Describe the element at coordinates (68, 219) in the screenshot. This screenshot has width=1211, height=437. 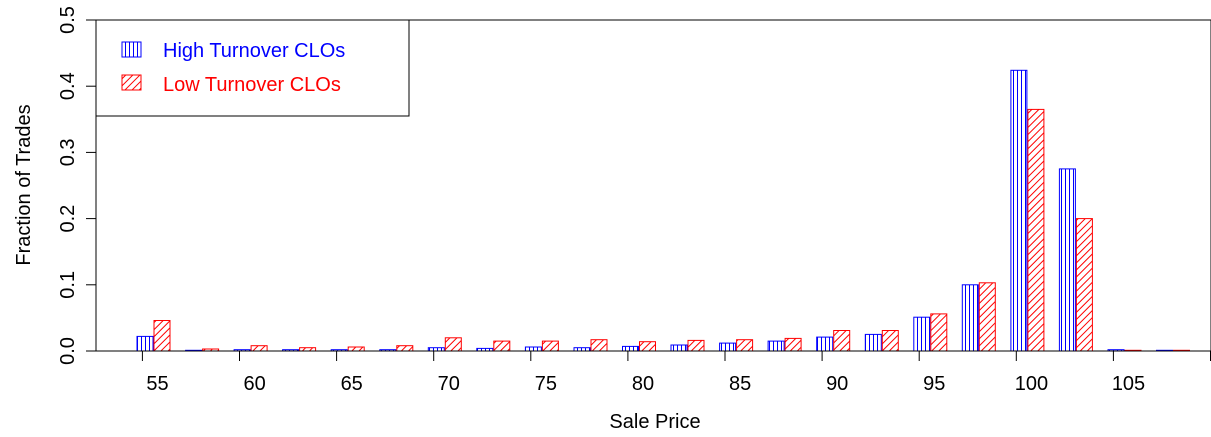
I see `y-tick-label: 0.2` at that location.